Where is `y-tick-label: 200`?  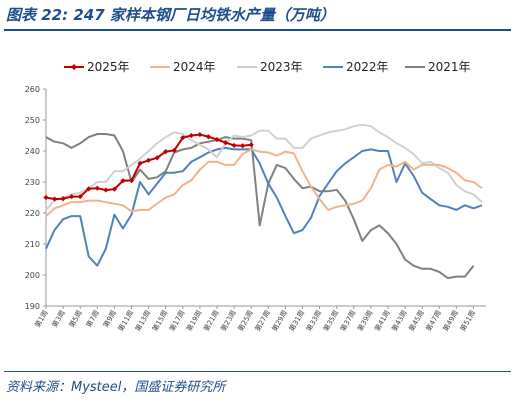 y-tick-label: 200 is located at coordinates (32, 275).